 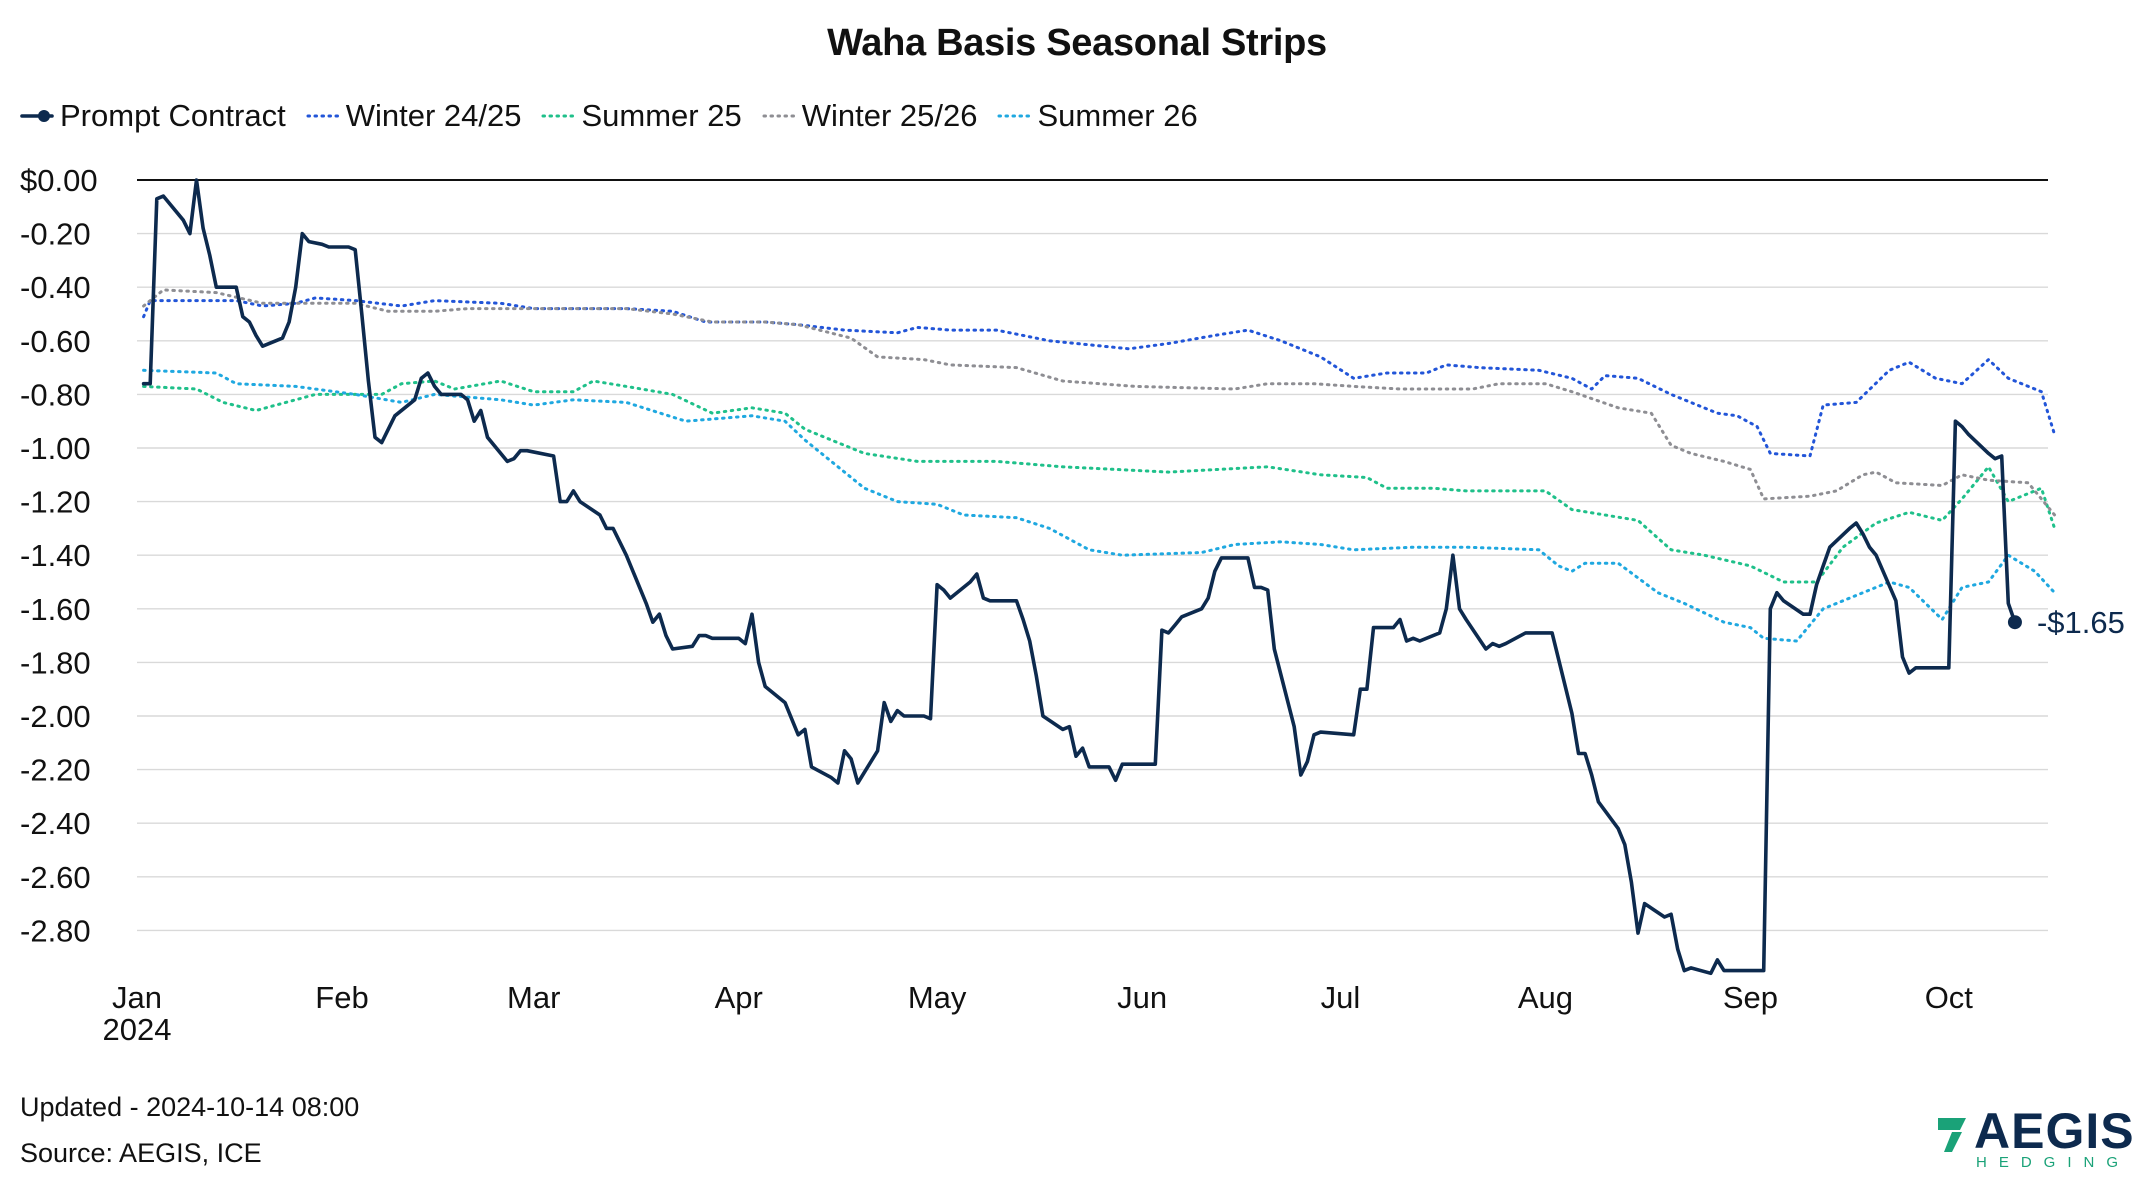 What do you see at coordinates (1545, 997) in the screenshot?
I see `x-tick-label: Aug` at bounding box center [1545, 997].